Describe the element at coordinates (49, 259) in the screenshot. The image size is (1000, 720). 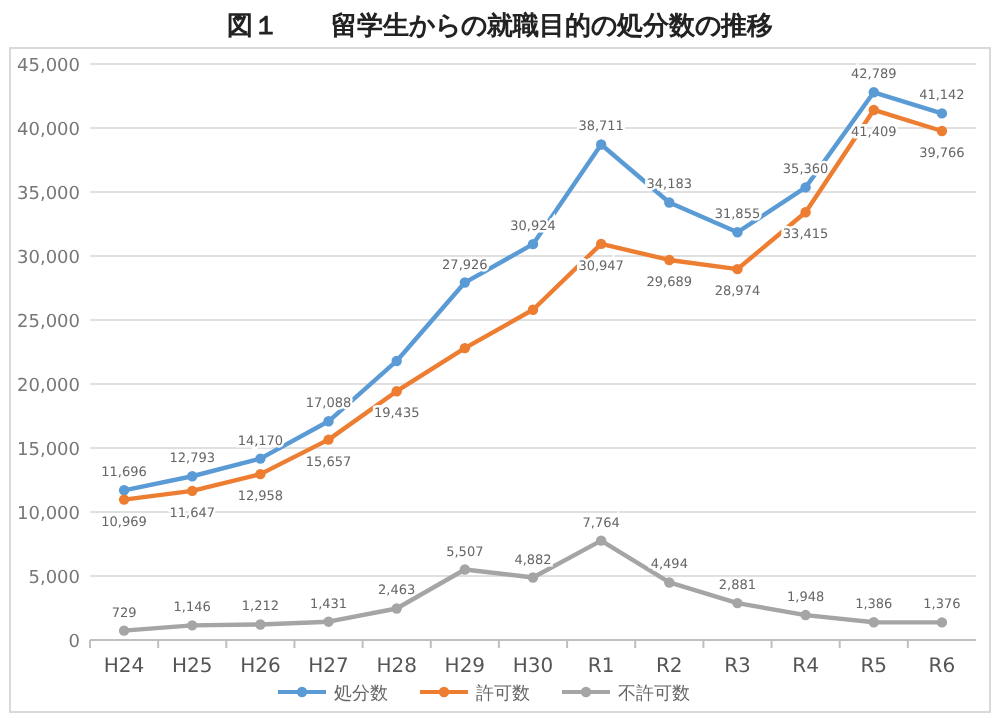
I see `y-tick-label: 30,000` at that location.